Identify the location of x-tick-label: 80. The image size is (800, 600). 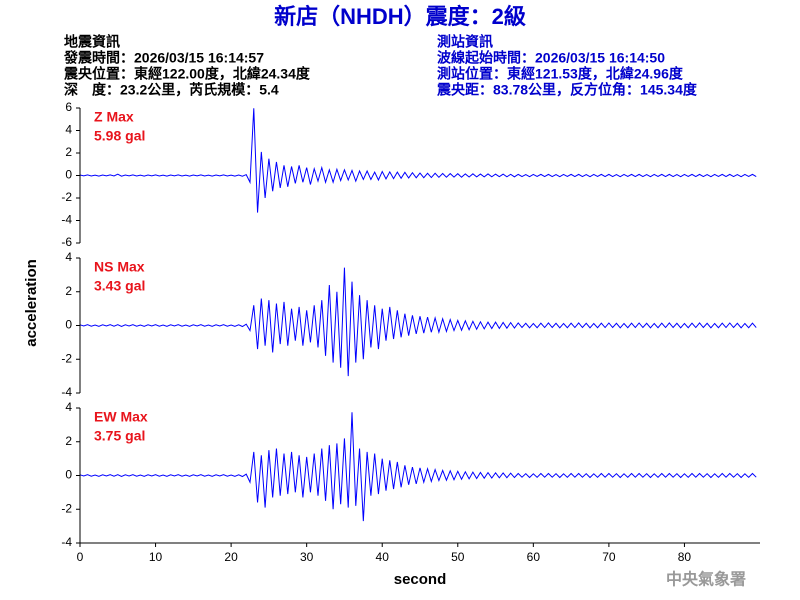
(685, 557).